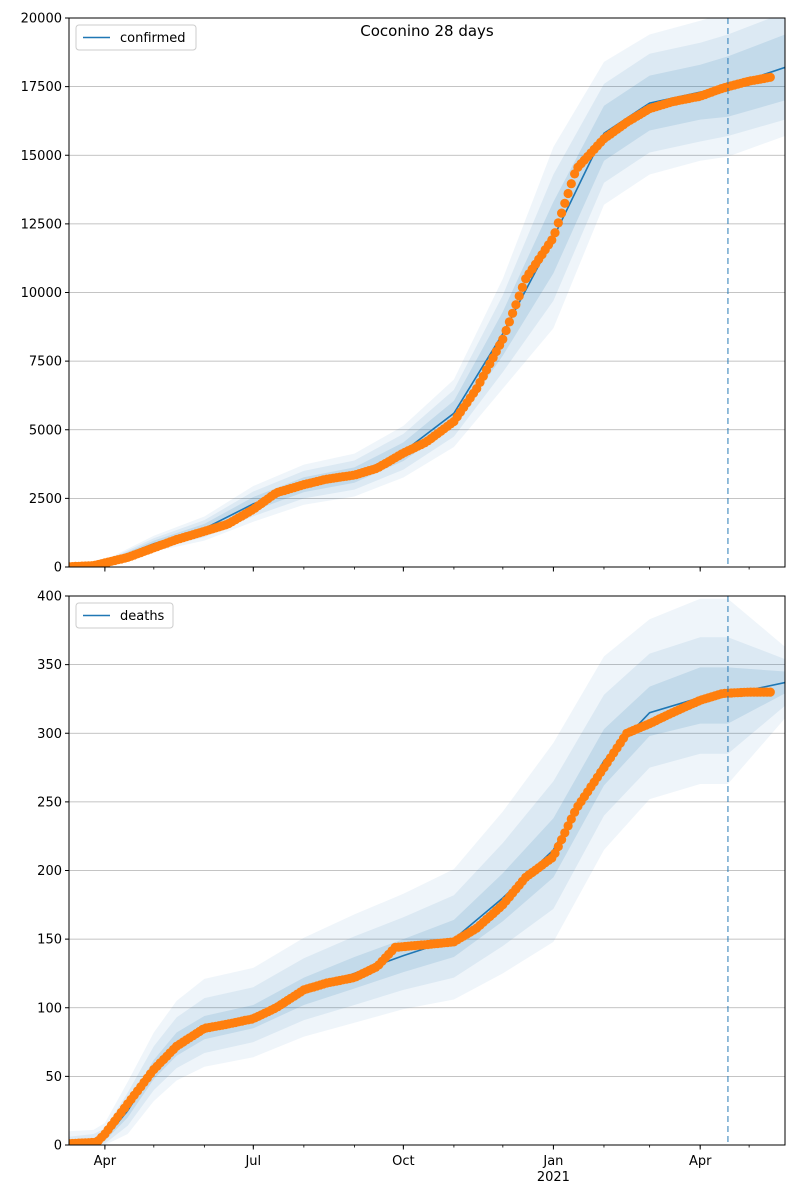 This screenshot has width=800, height=1200. I want to click on y-tick-label: 15000, so click(41, 156).